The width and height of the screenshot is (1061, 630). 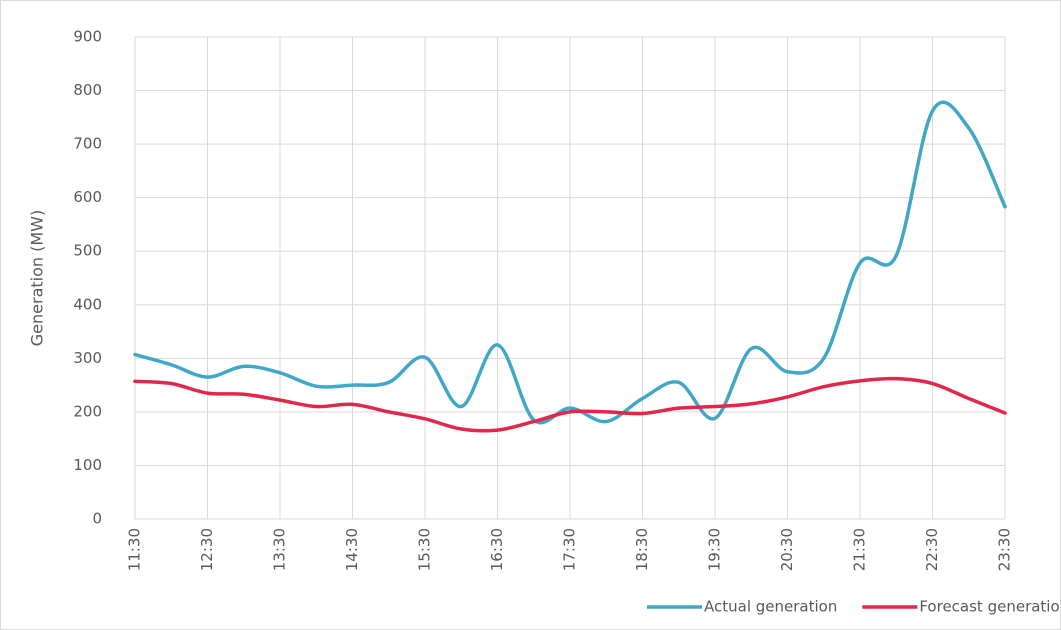 I want to click on x-tick-label: 19:30, so click(x=715, y=549).